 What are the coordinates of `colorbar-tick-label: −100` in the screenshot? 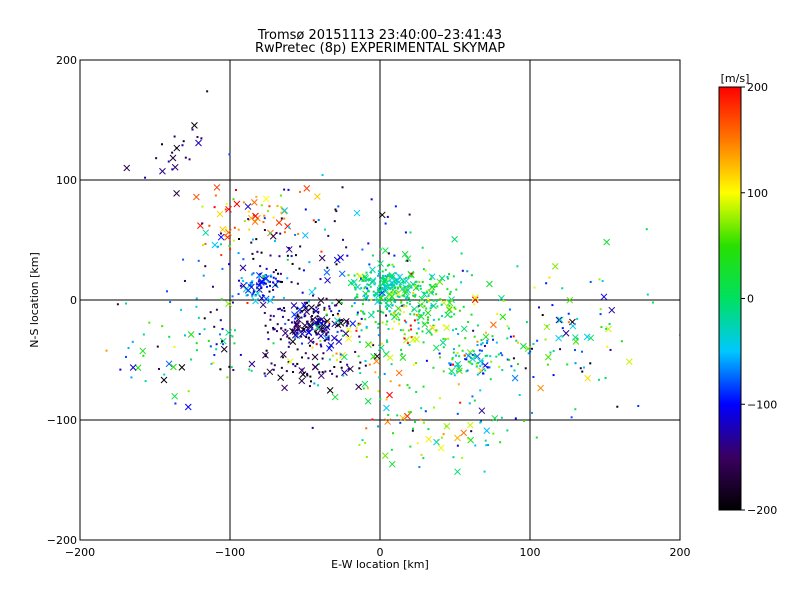 It's located at (762, 404).